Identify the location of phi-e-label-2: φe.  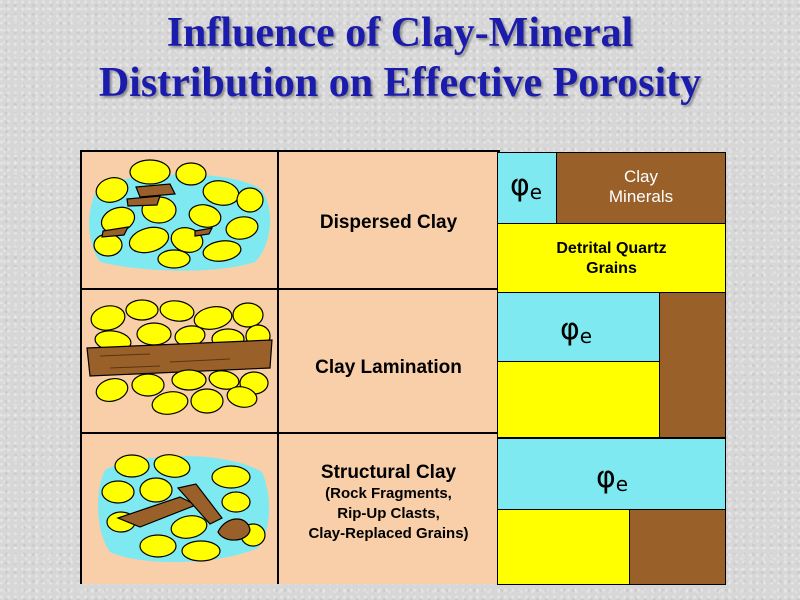
(576, 330).